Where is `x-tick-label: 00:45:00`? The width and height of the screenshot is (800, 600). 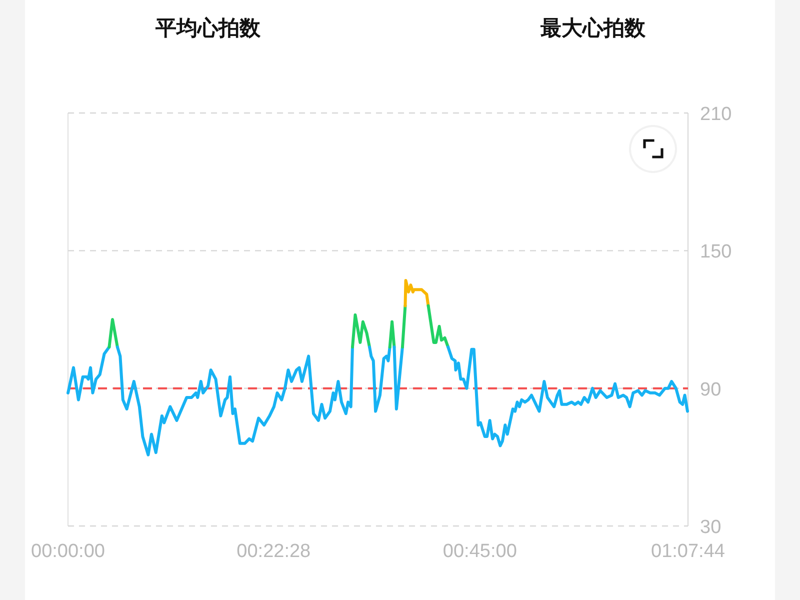
x-tick-label: 00:45:00 is located at coordinates (479, 551).